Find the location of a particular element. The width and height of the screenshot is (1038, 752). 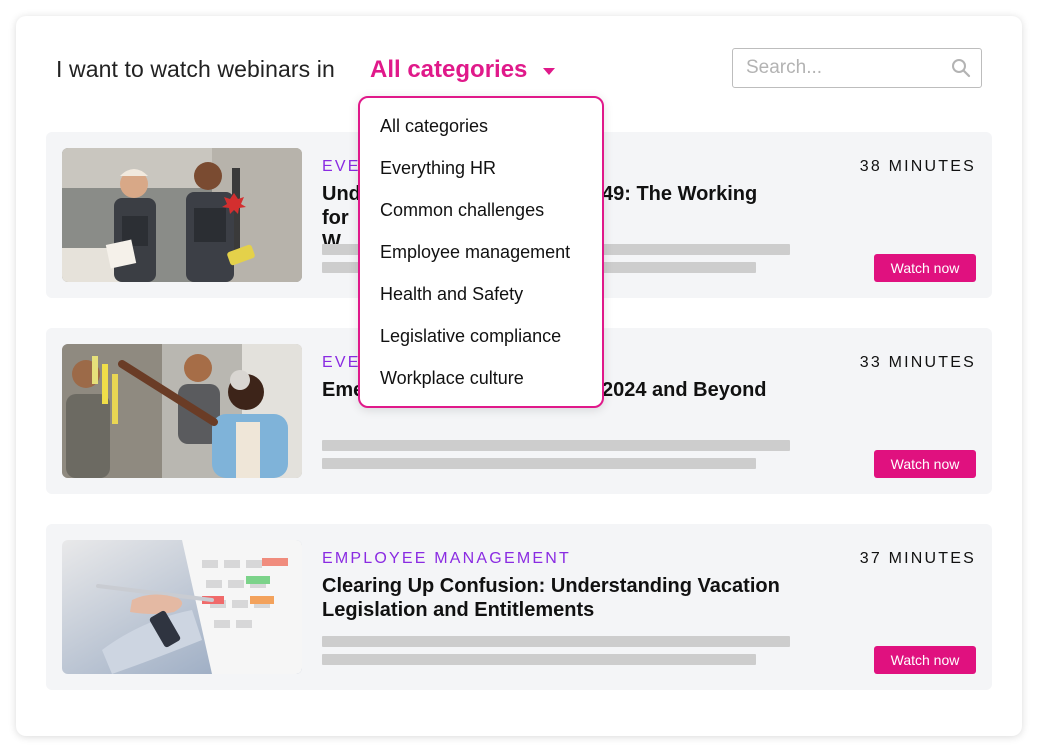

filter-prompt: I want to watch webinars in is located at coordinates (195, 69).